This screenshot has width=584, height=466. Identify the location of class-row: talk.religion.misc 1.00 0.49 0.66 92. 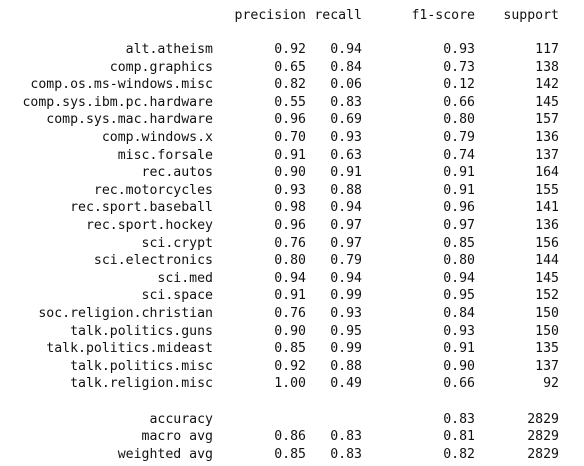
(292, 383).